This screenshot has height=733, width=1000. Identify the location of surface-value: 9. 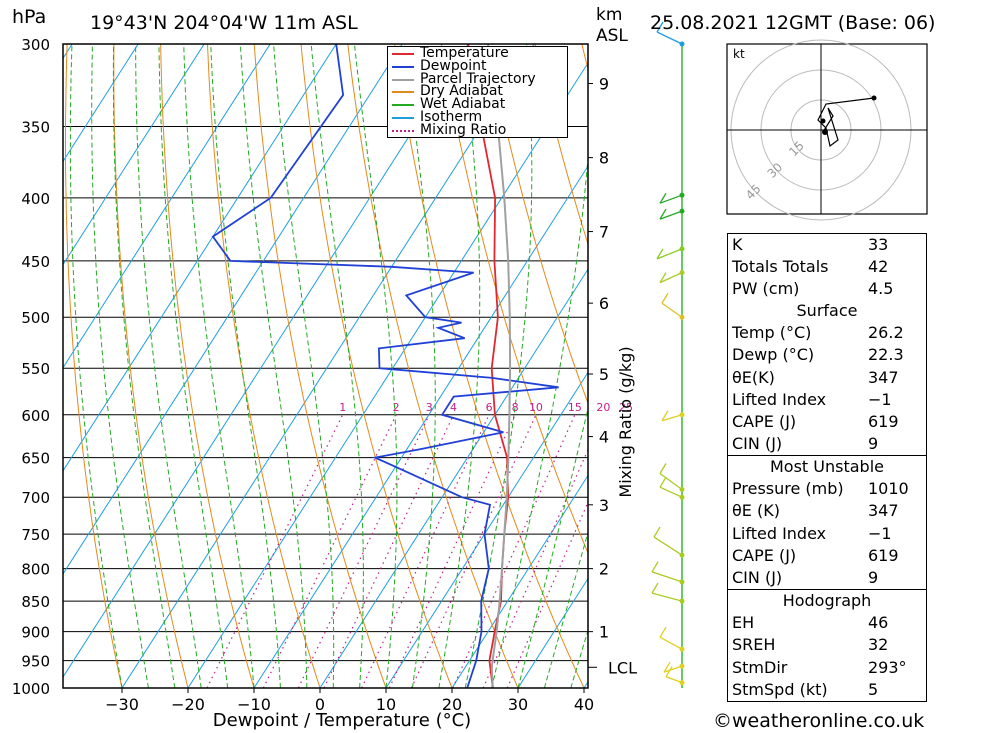
(873, 444).